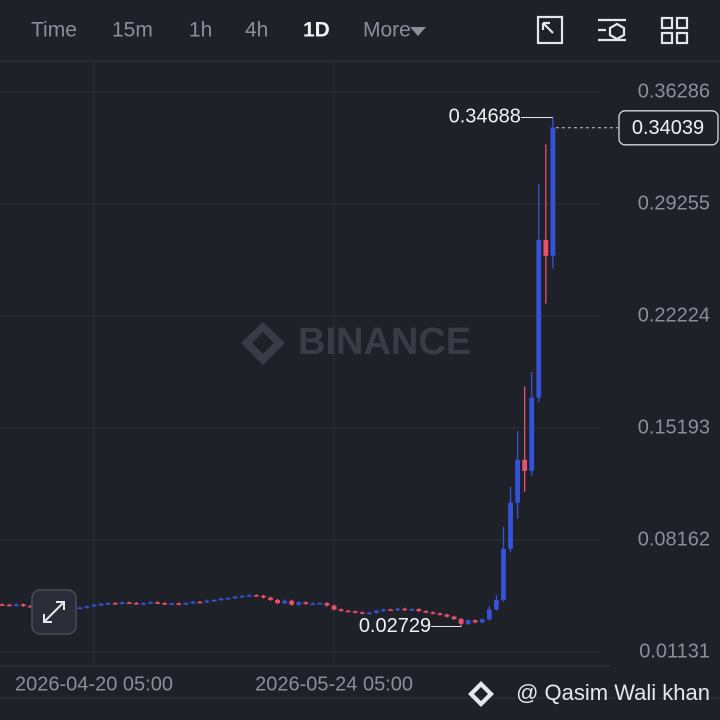 The width and height of the screenshot is (720, 720). I want to click on icon-hex, so click(617, 31).